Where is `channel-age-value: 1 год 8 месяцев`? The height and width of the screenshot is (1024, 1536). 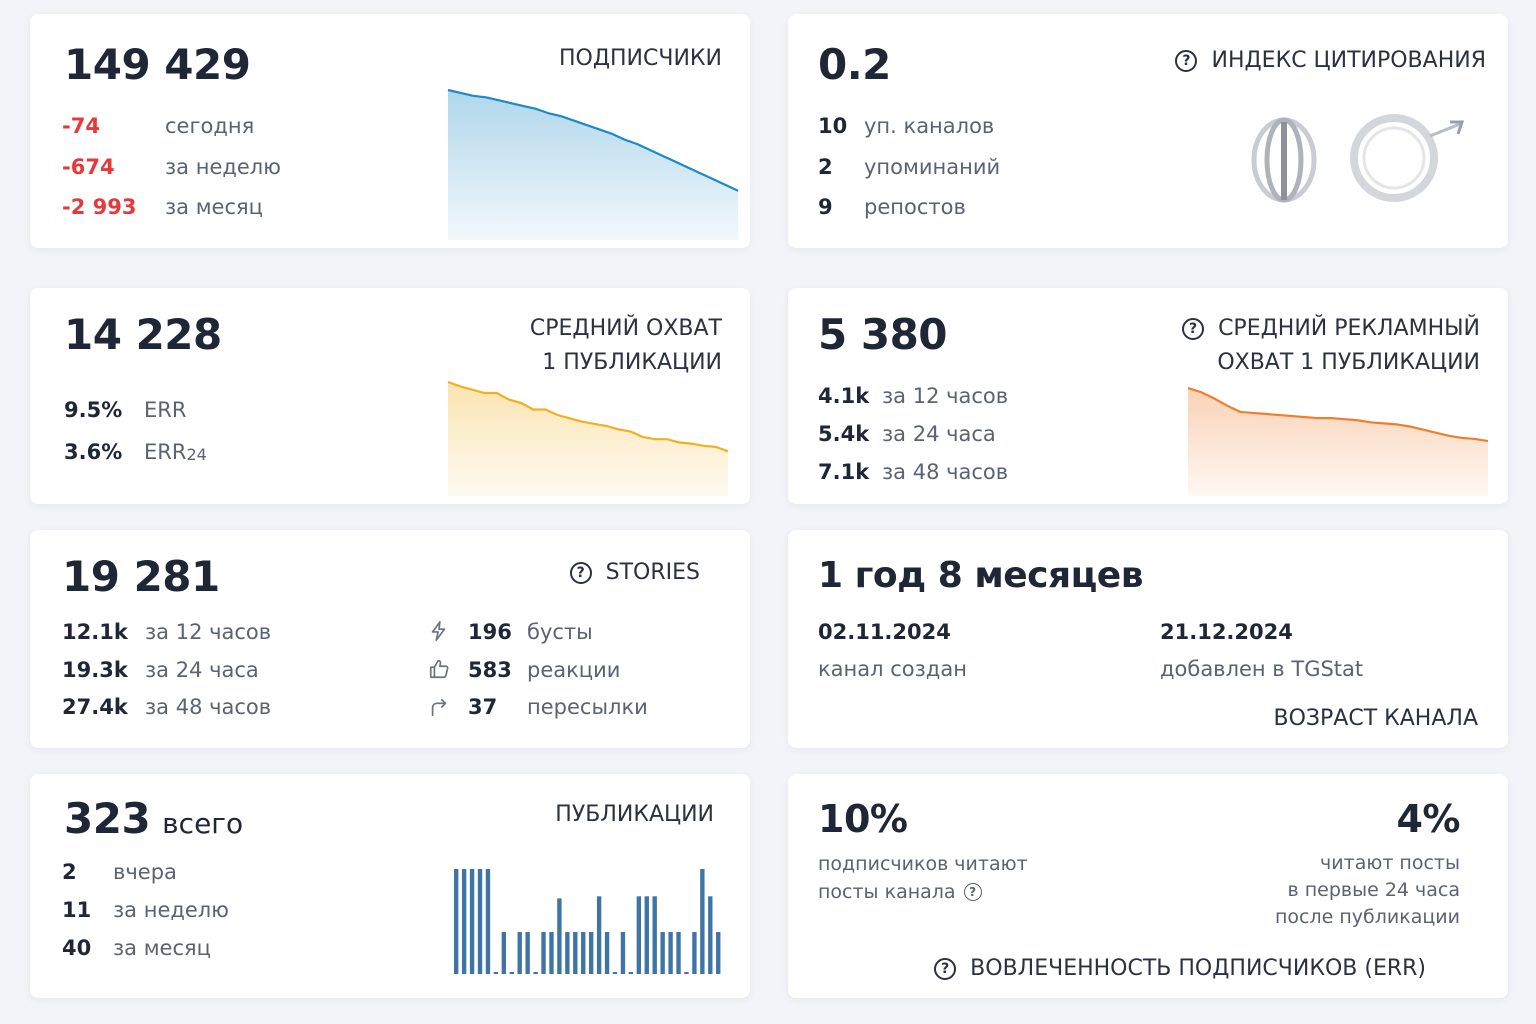
channel-age-value: 1 год 8 месяцев is located at coordinates (981, 575).